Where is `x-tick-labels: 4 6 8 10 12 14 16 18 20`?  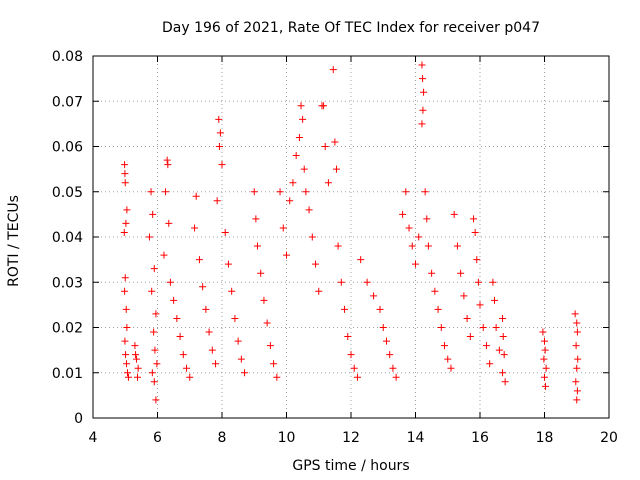
x-tick-labels: 4 6 8 10 12 14 16 18 20 is located at coordinates (353, 438).